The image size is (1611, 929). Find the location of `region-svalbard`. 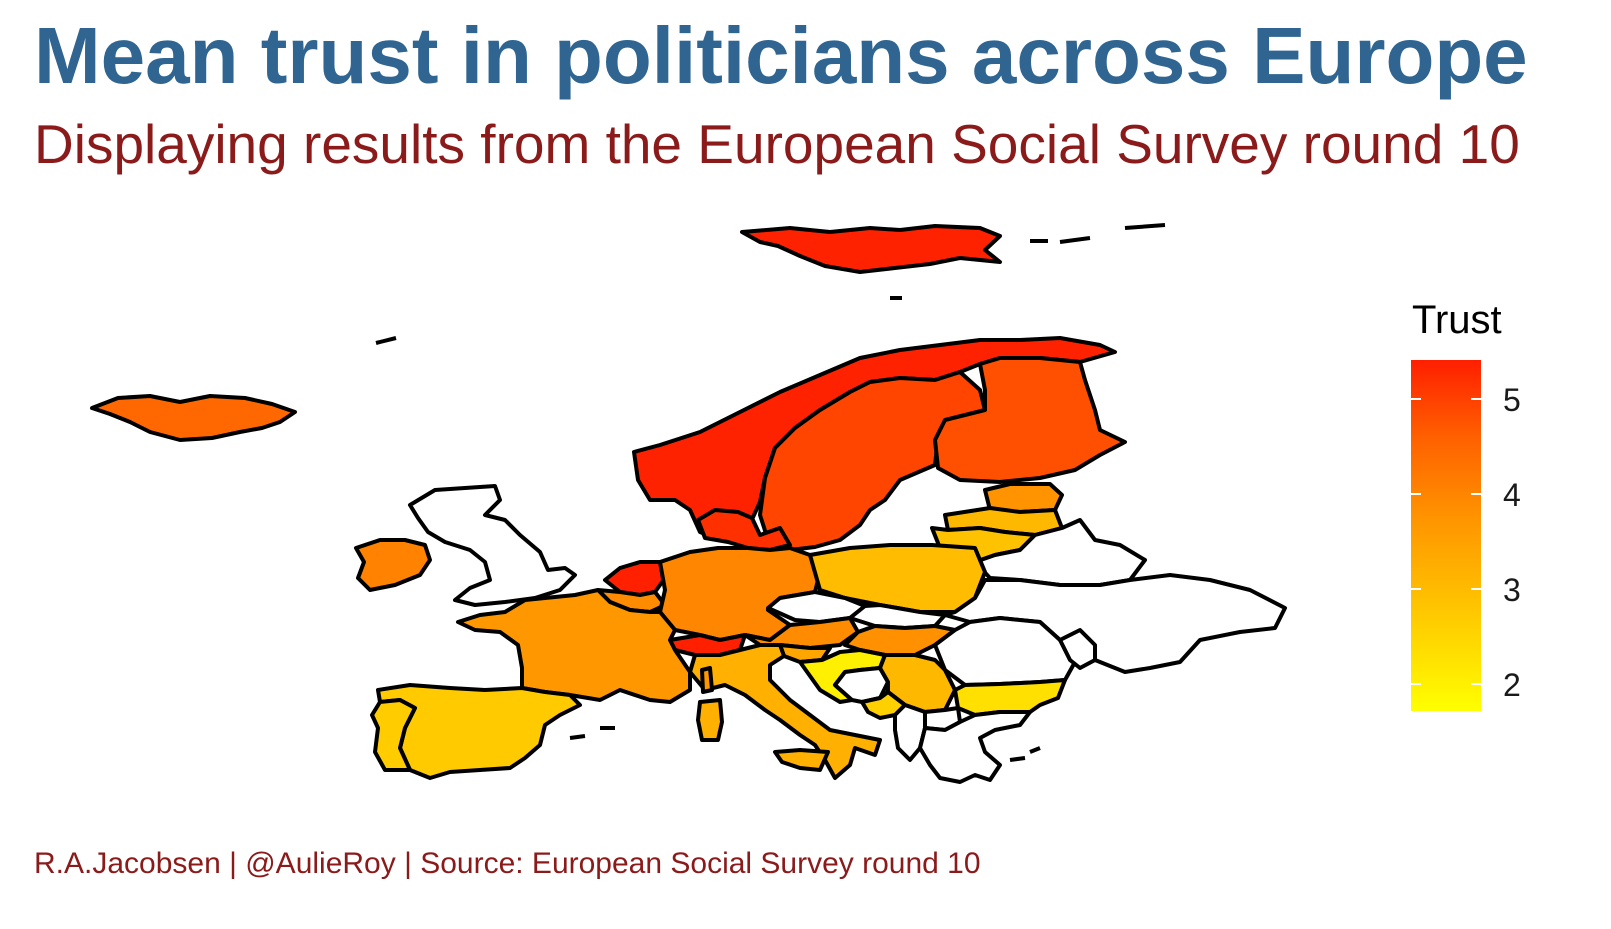

region-svalbard is located at coordinates (871, 249).